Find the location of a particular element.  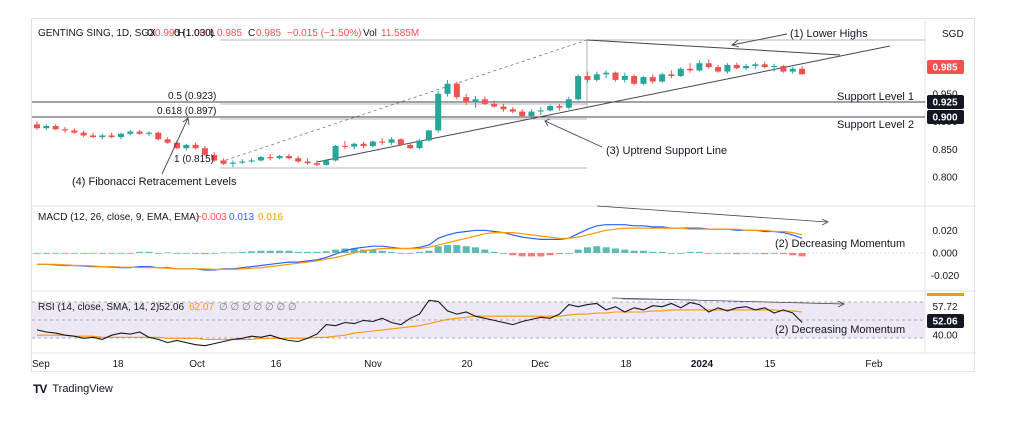

macd-value: 0.013 is located at coordinates (241, 217).